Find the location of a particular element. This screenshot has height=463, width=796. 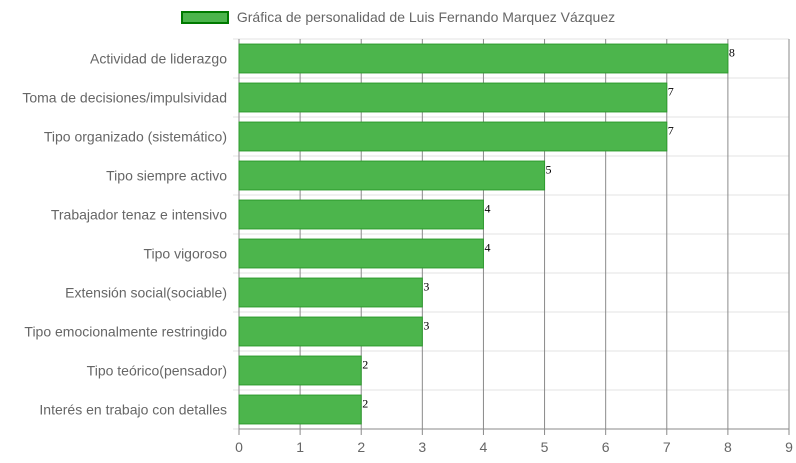

category-label: Tipo organizado (sistemático) is located at coordinates (135, 137).